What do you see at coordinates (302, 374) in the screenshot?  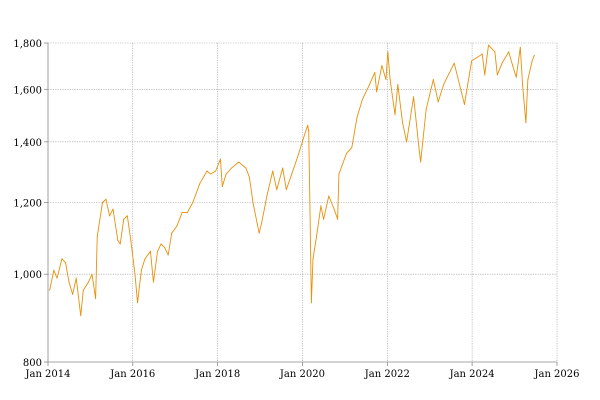 I see `x-tick-label: Jan 2020` at bounding box center [302, 374].